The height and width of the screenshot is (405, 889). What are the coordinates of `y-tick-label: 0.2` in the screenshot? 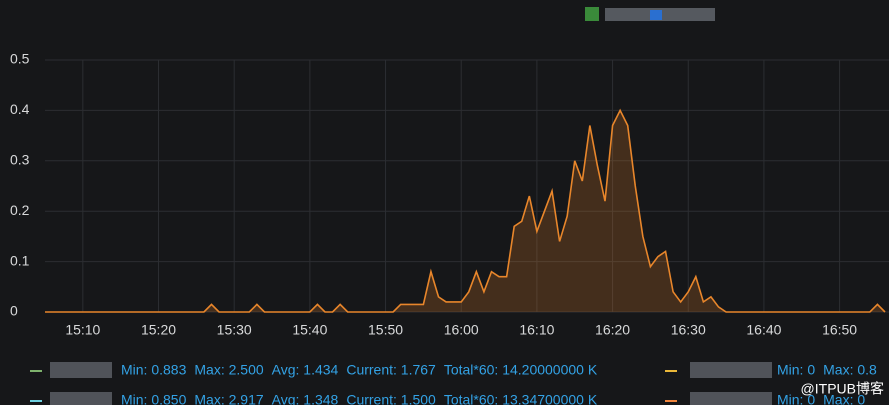 It's located at (20, 210).